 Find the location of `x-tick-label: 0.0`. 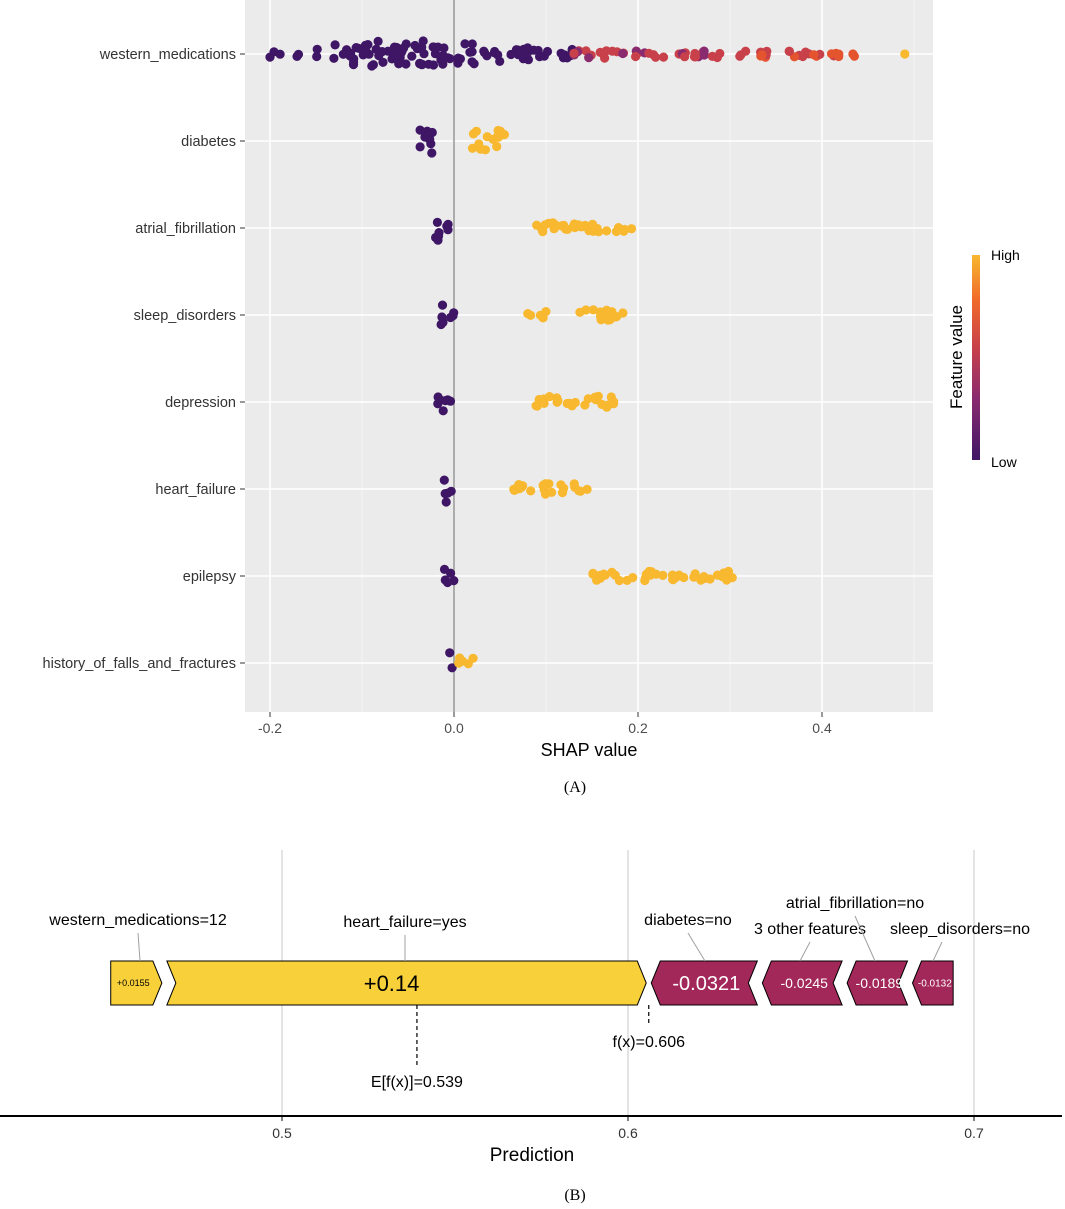

x-tick-label: 0.0 is located at coordinates (454, 728).